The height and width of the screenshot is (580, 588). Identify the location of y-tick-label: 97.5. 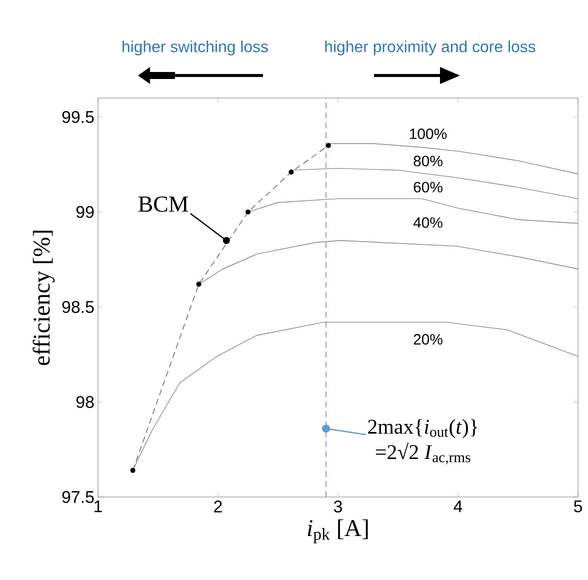
(78, 497).